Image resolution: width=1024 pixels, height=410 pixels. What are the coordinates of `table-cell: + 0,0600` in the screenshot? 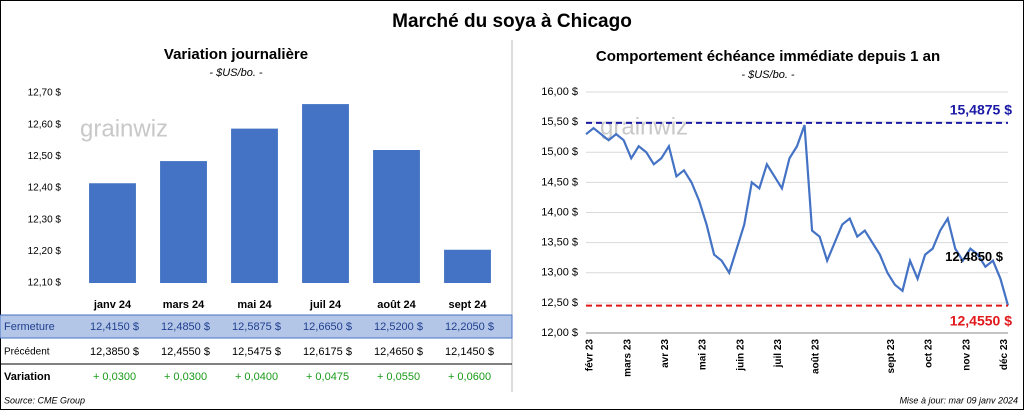 It's located at (469, 377).